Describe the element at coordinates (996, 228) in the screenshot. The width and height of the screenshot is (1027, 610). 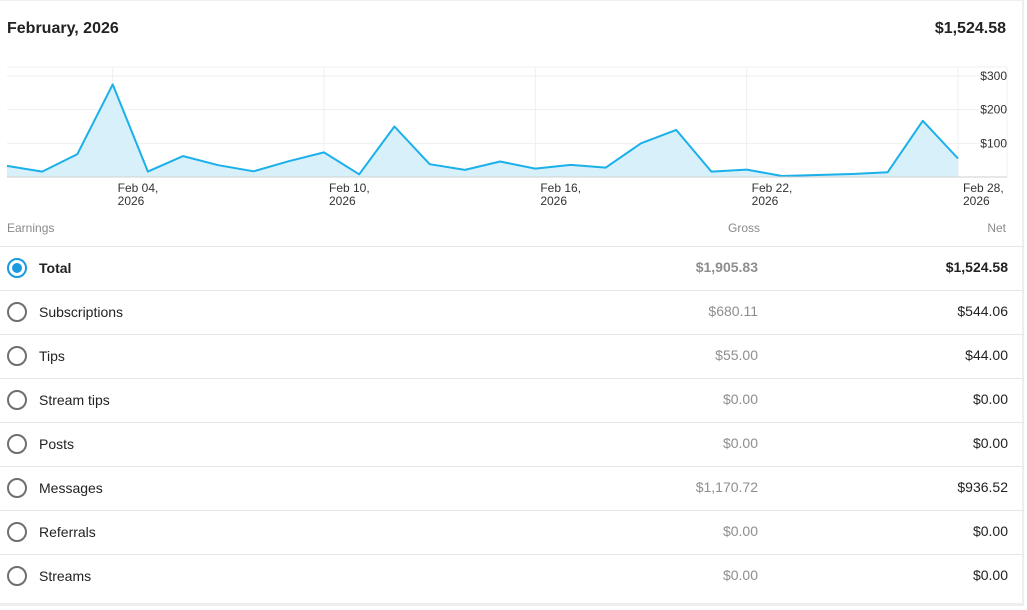
I see `column-header-net: Net` at that location.